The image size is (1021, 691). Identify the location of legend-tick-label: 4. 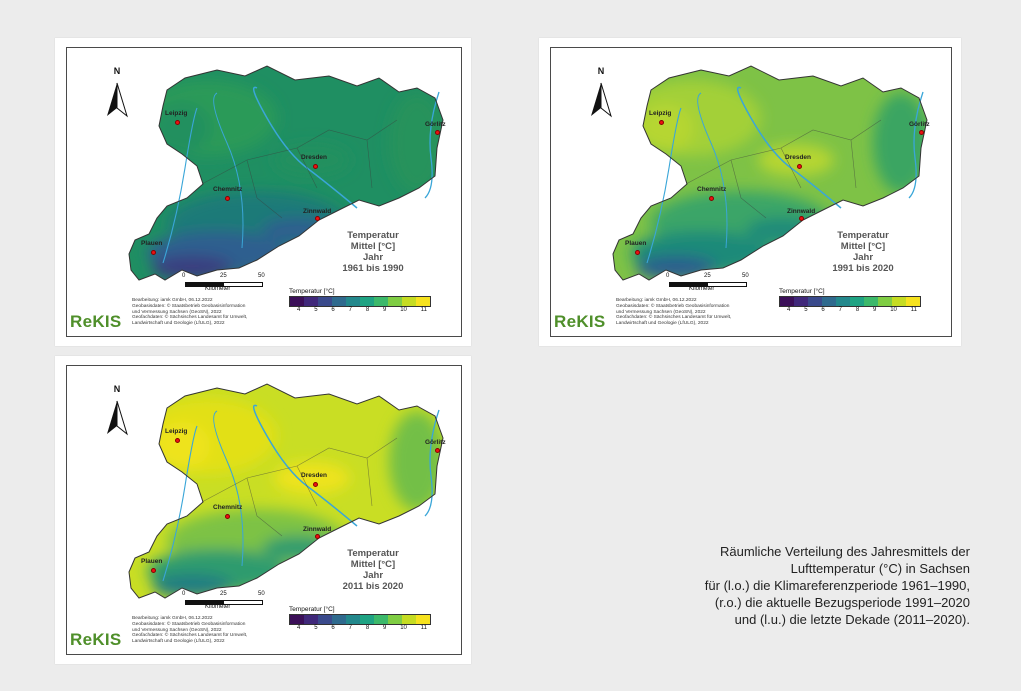
(299, 628).